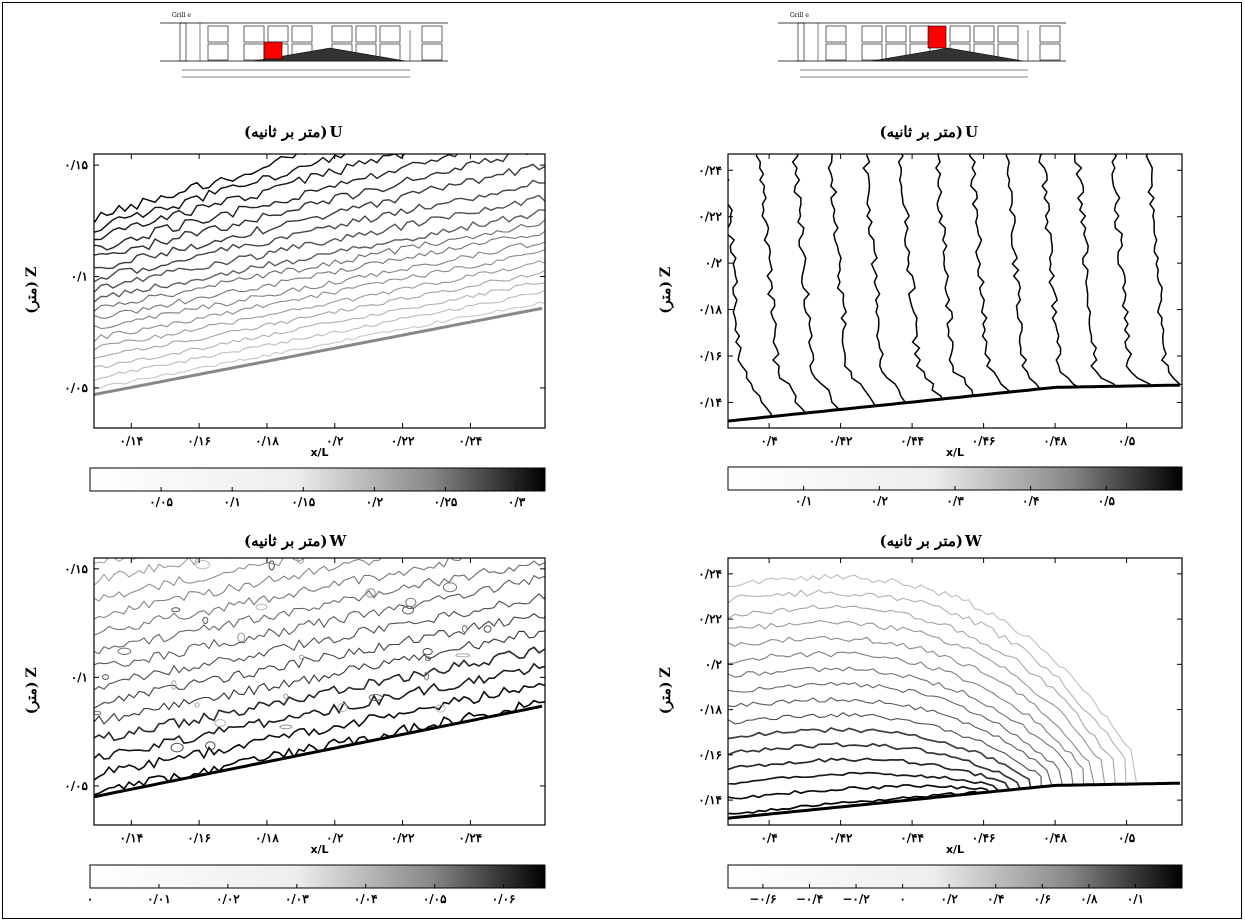 This screenshot has width=1245, height=921. I want to click on y-tick-label: ۰/۲۴, so click(710, 574).